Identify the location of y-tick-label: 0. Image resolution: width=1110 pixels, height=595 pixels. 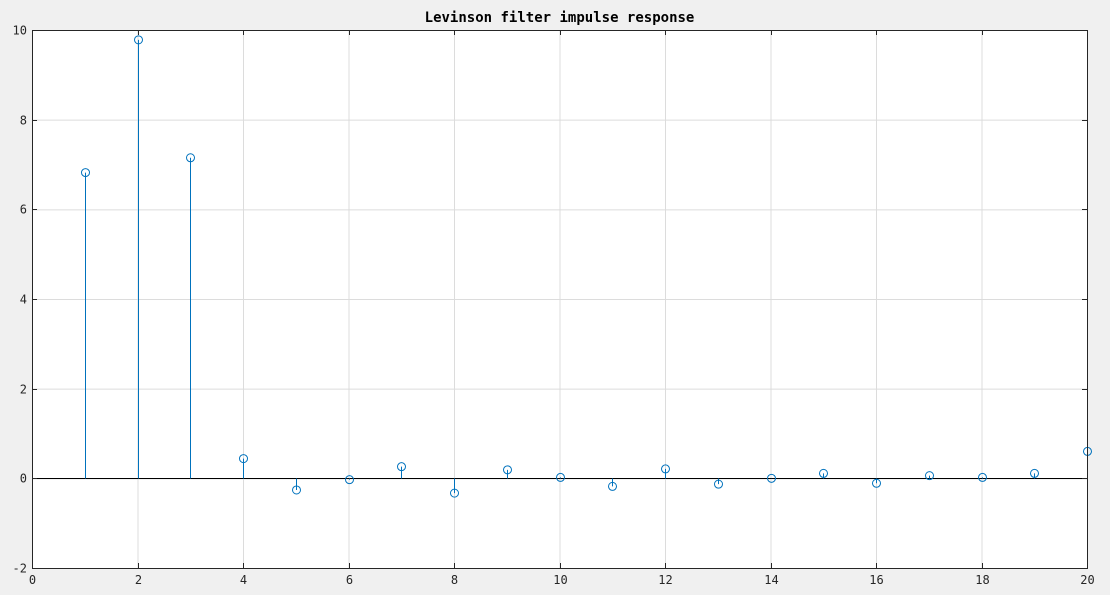
(23, 479).